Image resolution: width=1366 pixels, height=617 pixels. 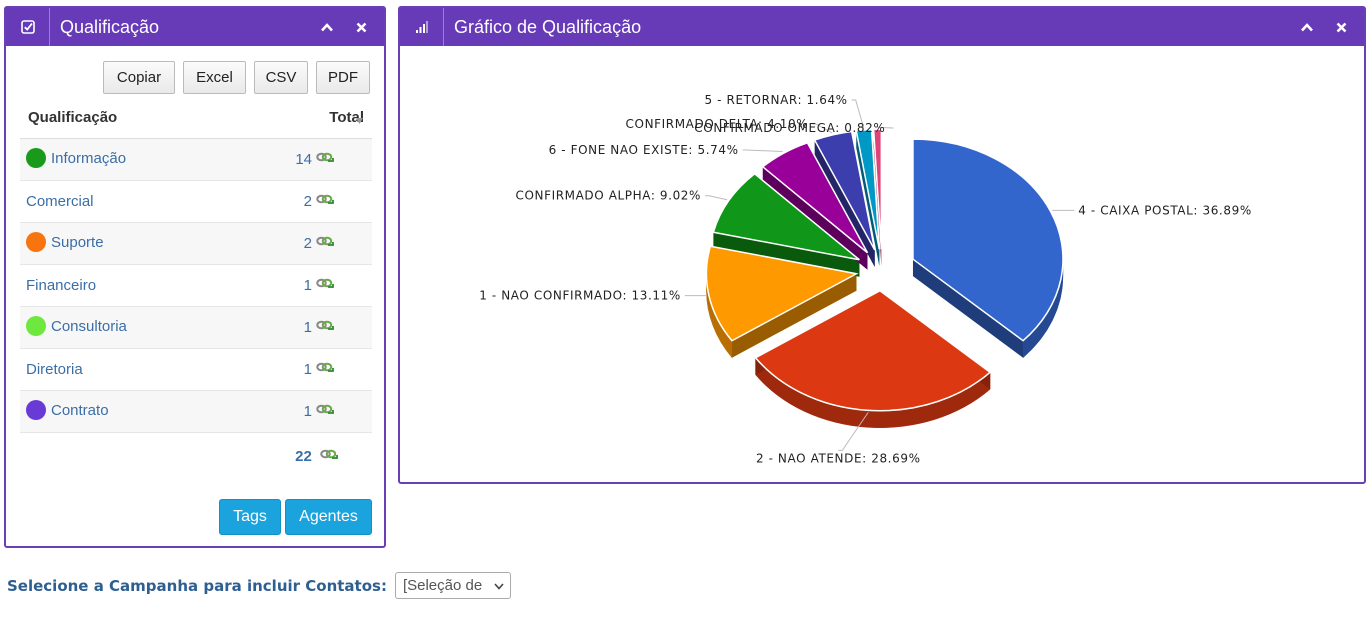 I want to click on row-name-label: Suporte, so click(x=77, y=243).